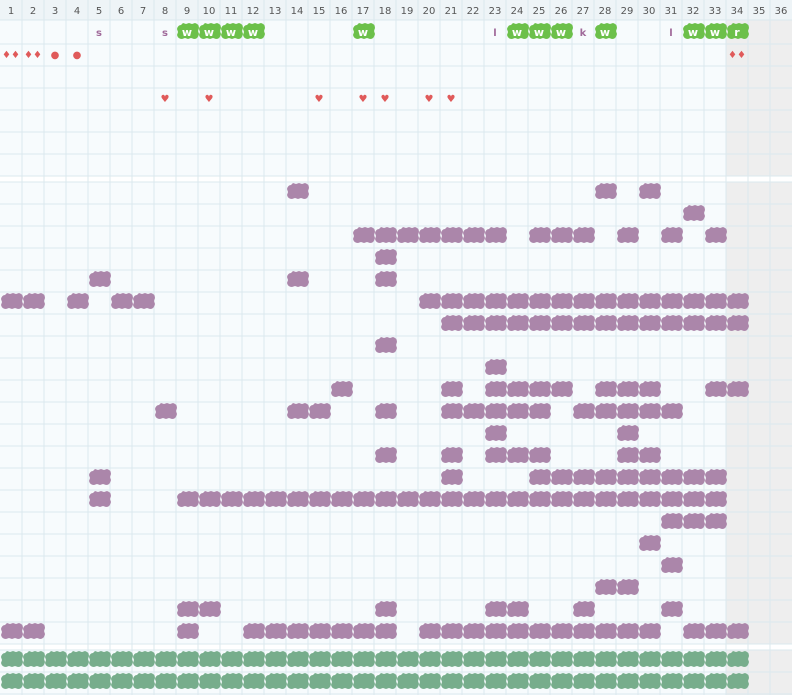  What do you see at coordinates (583, 11) in the screenshot?
I see `column-number: 27` at bounding box center [583, 11].